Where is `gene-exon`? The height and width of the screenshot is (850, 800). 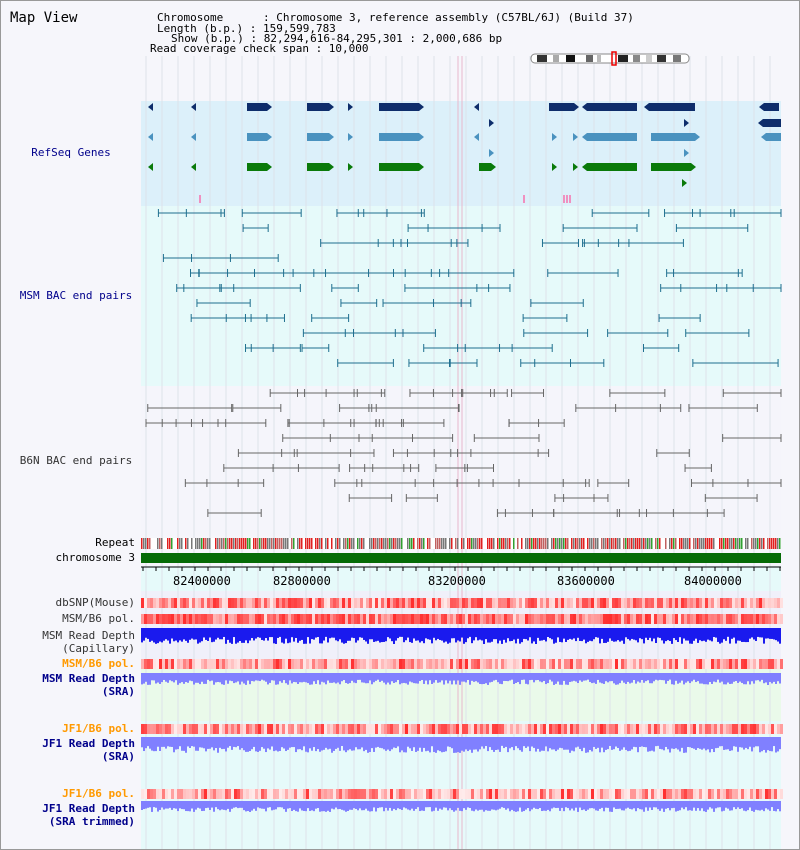
gene-exon is located at coordinates (257, 167).